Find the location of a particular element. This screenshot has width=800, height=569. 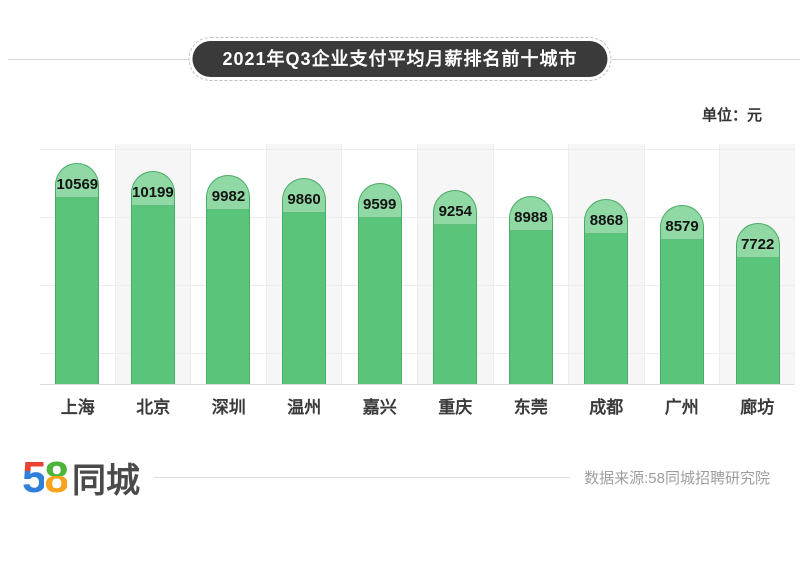

logo-58tongcheng: 5 8 同城 is located at coordinates (81, 477).